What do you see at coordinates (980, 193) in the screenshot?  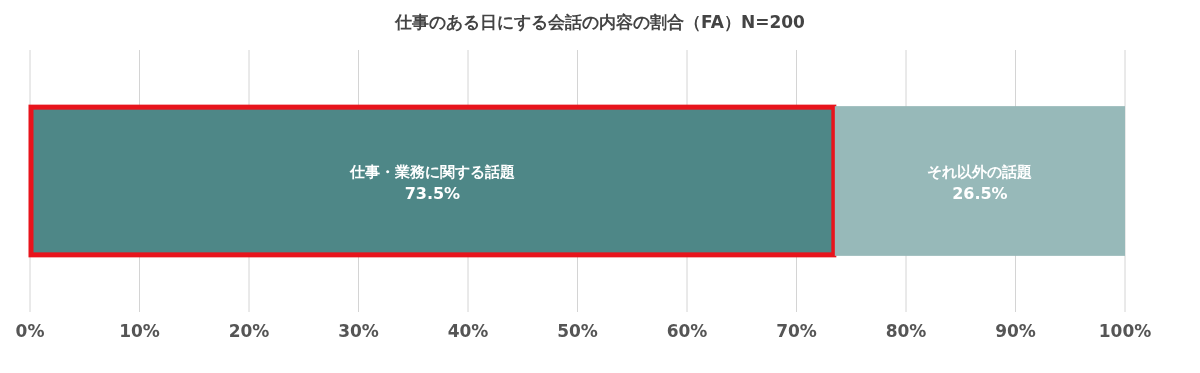 I see `data-label: 26.5%` at bounding box center [980, 193].